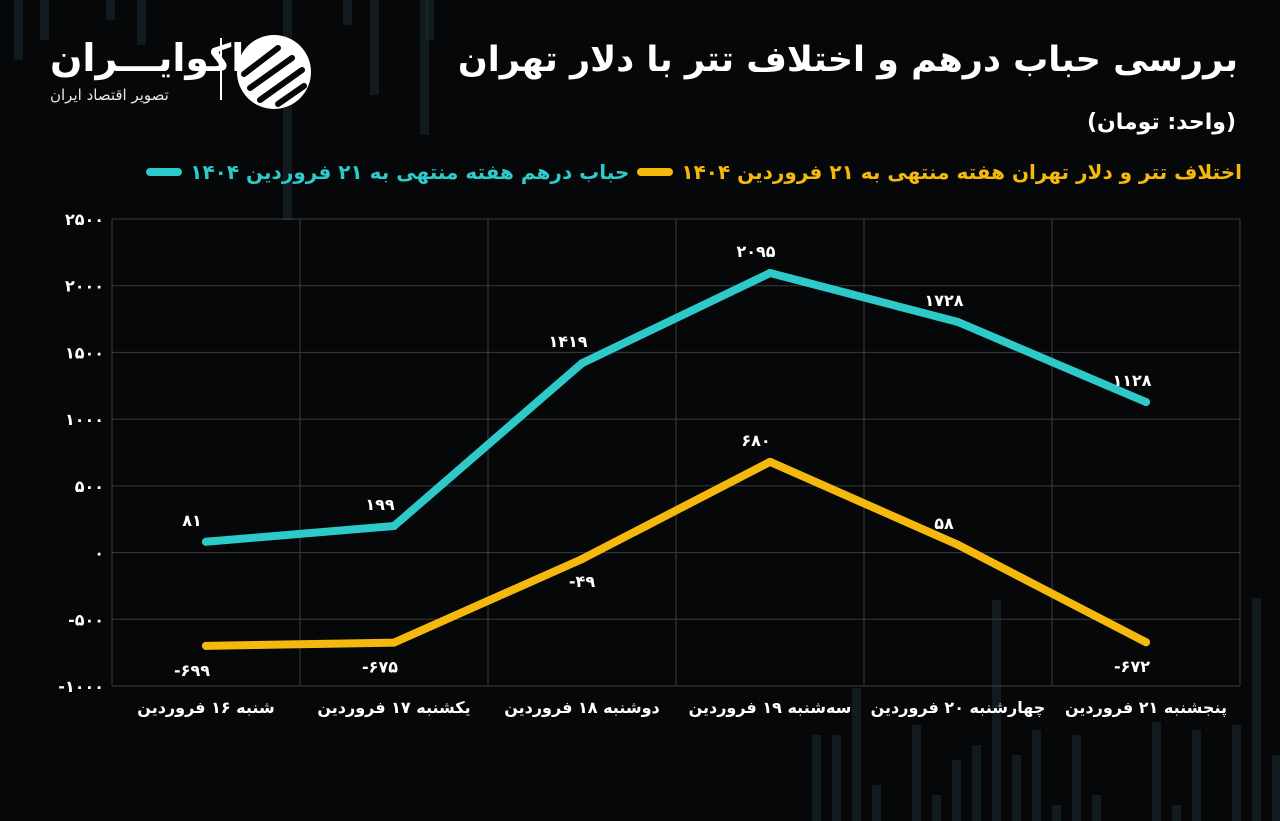  What do you see at coordinates (86, 619) in the screenshot?
I see `y-tick-label: -۵۰۰` at bounding box center [86, 619].